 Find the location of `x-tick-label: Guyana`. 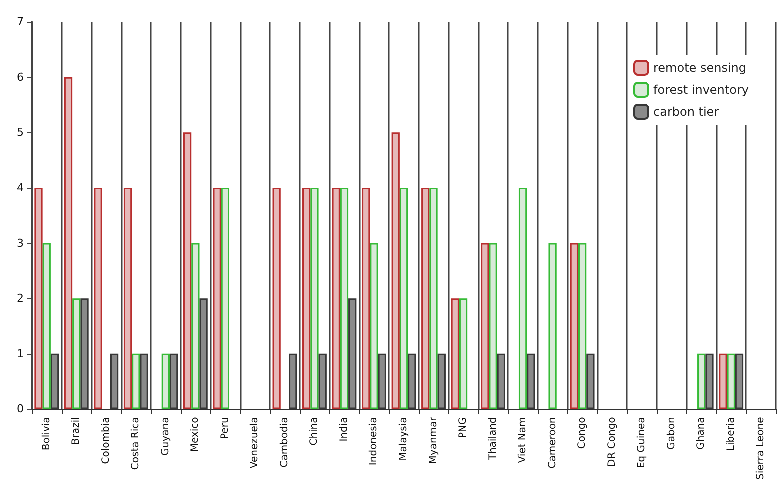

x-tick-label: Guyana is located at coordinates (166, 436).